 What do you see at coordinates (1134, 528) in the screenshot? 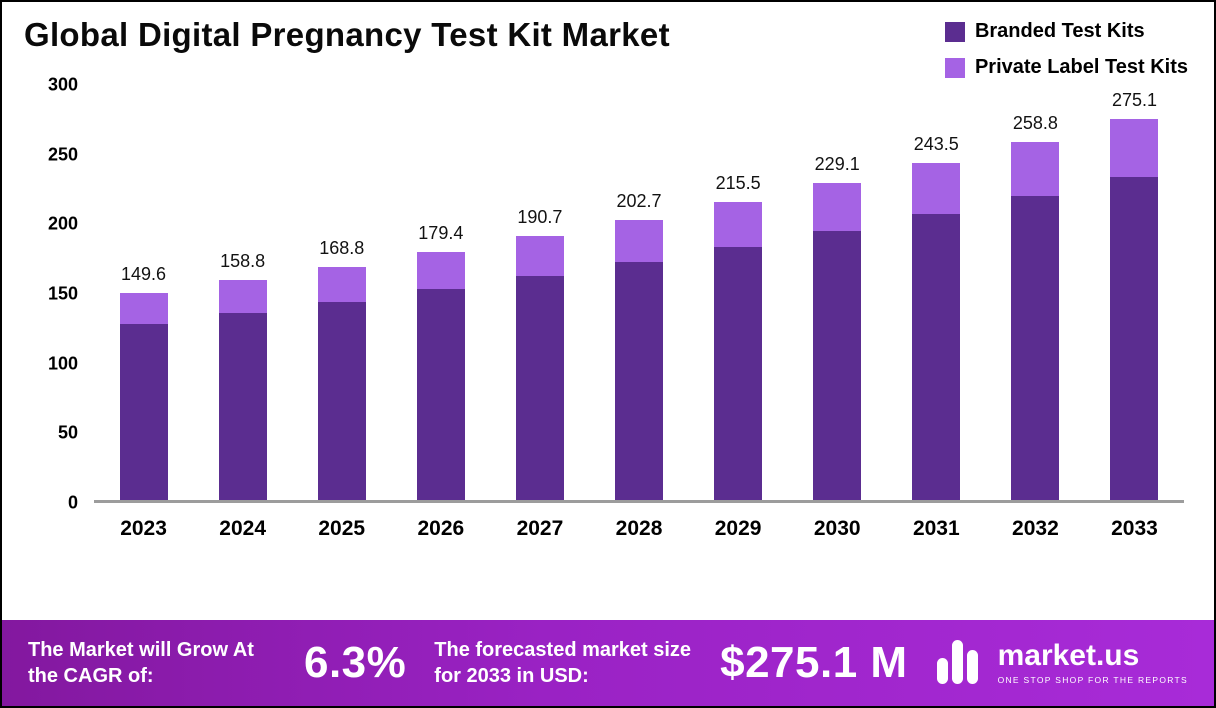
I see `x-axis-label-2033: 2033` at bounding box center [1134, 528].